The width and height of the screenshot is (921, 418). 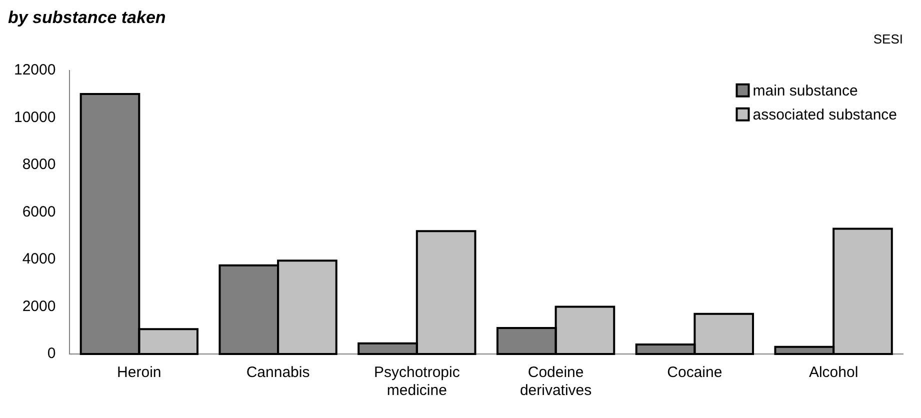 What do you see at coordinates (825, 115) in the screenshot?
I see `legend-label: associated substance` at bounding box center [825, 115].